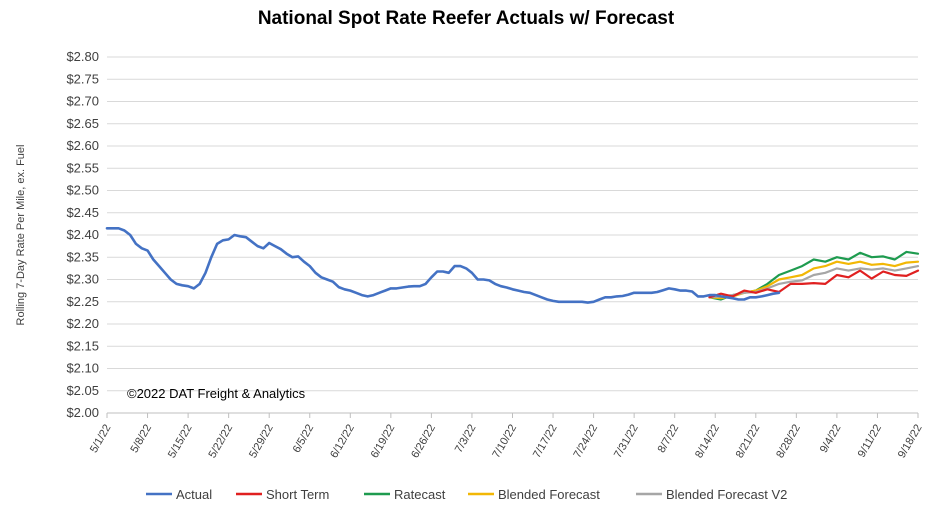  Describe the element at coordinates (466, 439) in the screenshot. I see `x-tick-label: 7/3/22` at that location.